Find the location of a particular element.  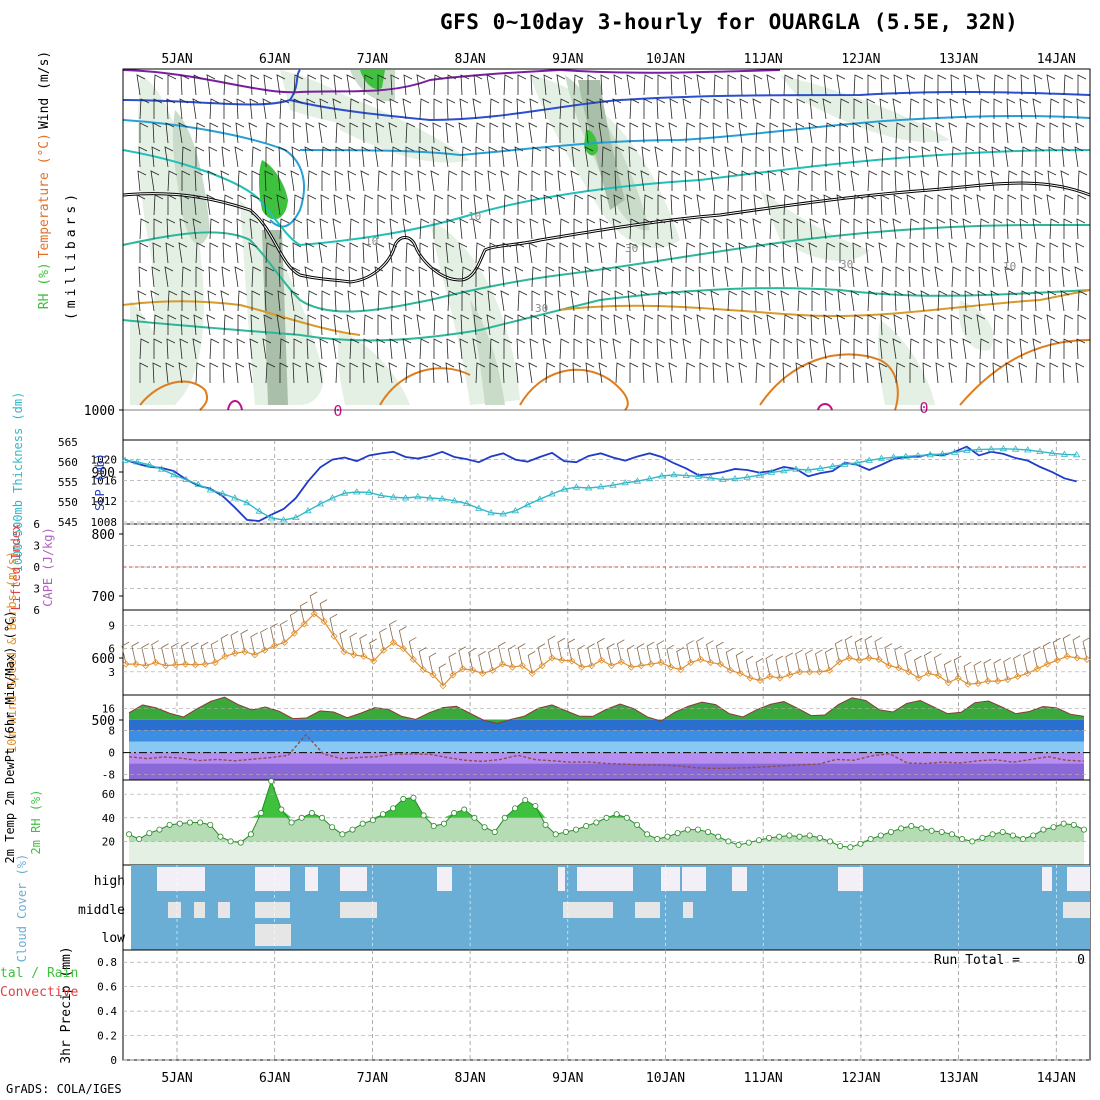

rh-area-mid is located at coordinates (606, 811).